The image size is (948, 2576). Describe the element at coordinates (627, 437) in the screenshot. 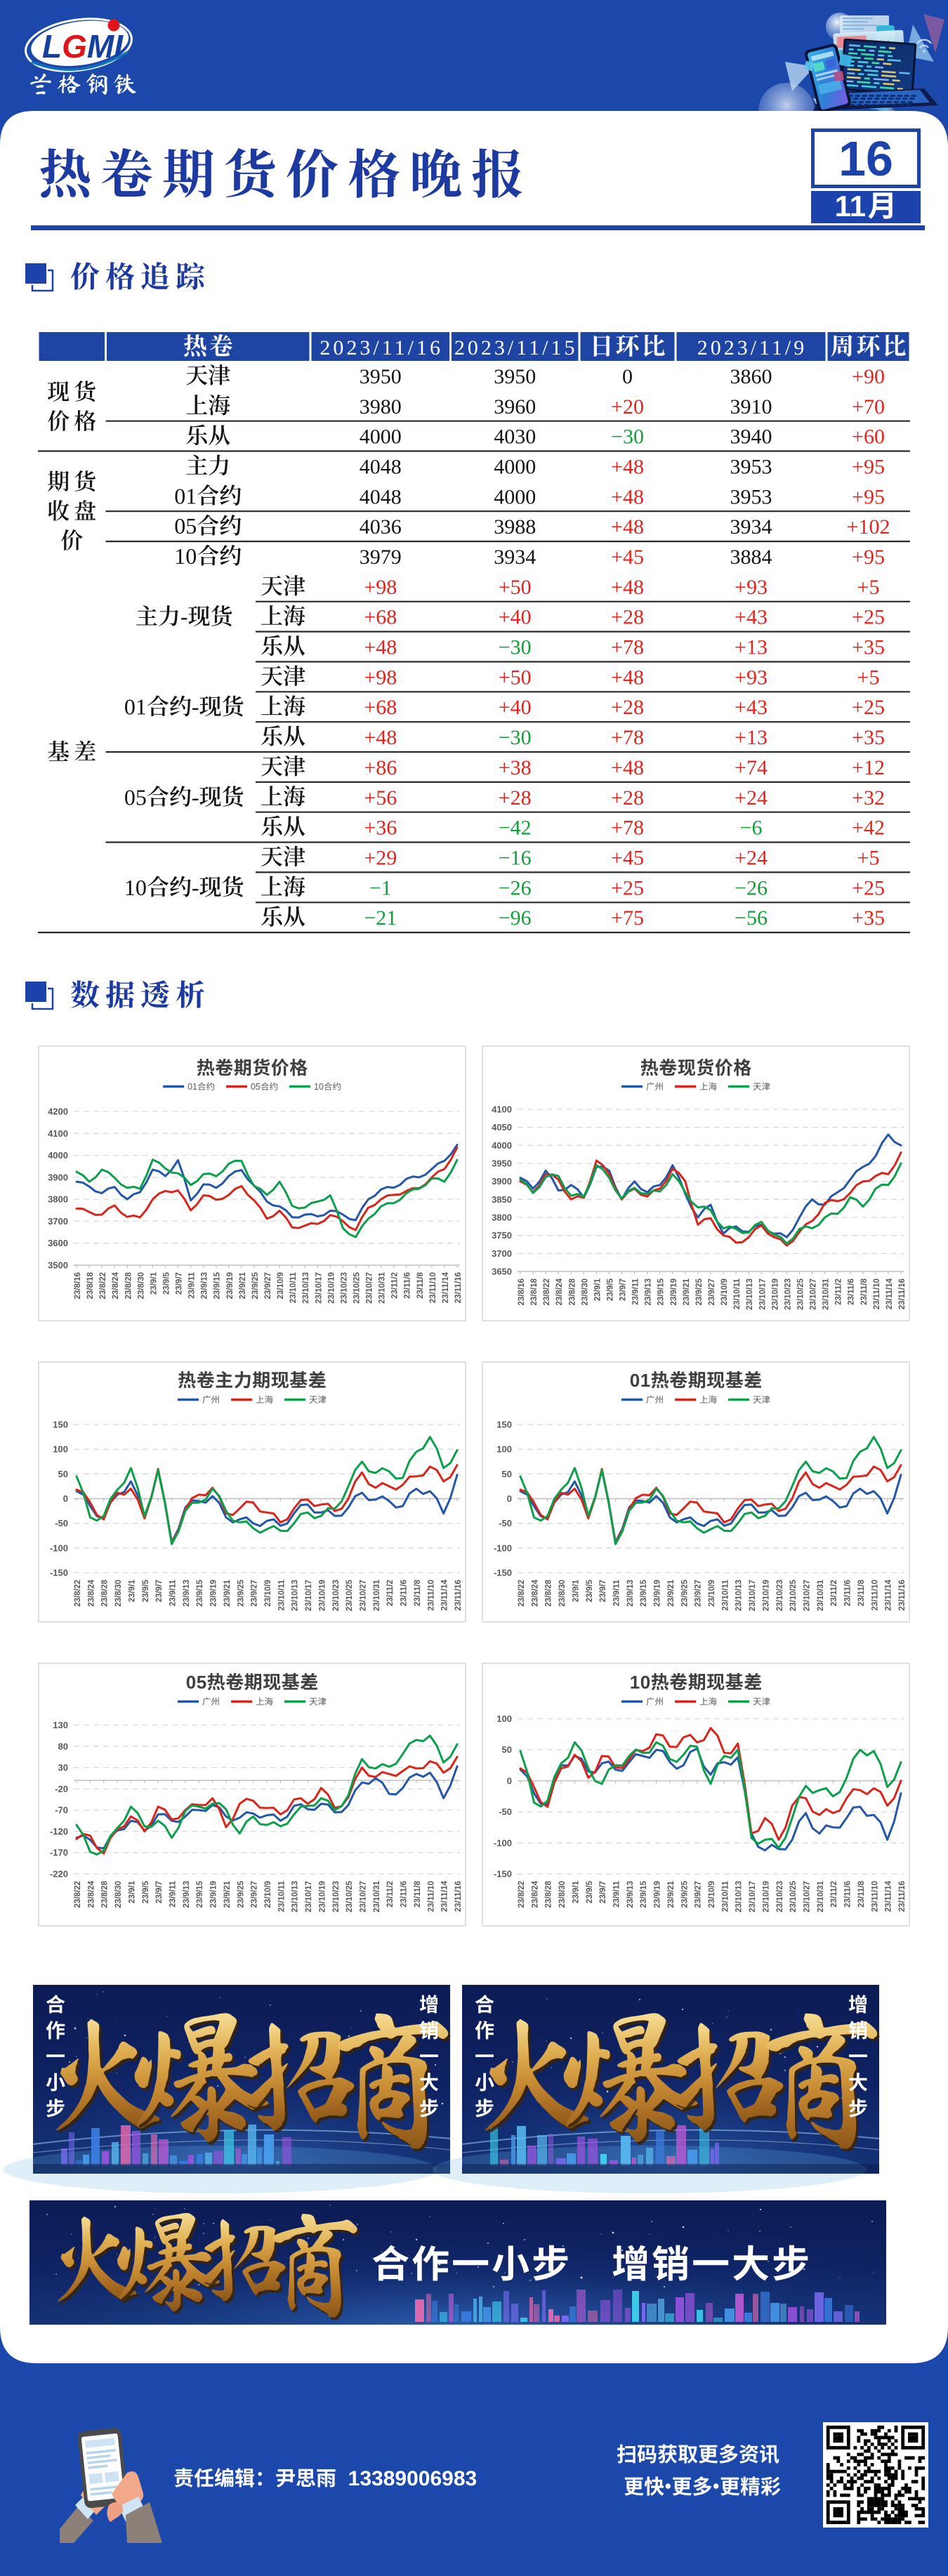

I see `svg-text: −30` at that location.